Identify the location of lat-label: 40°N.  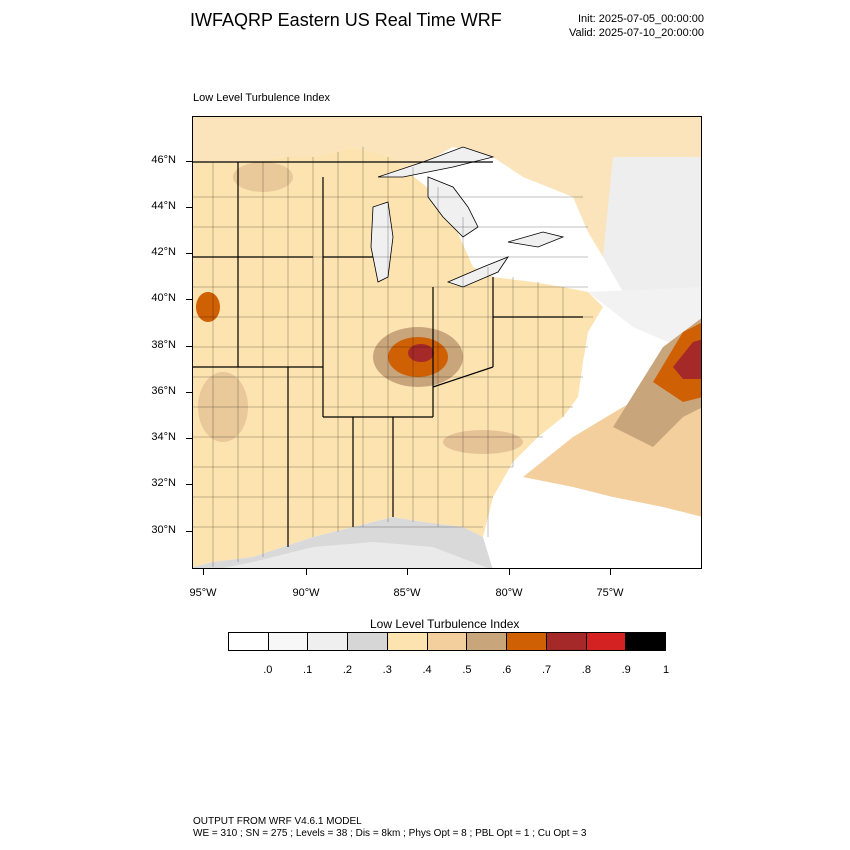
(163, 298).